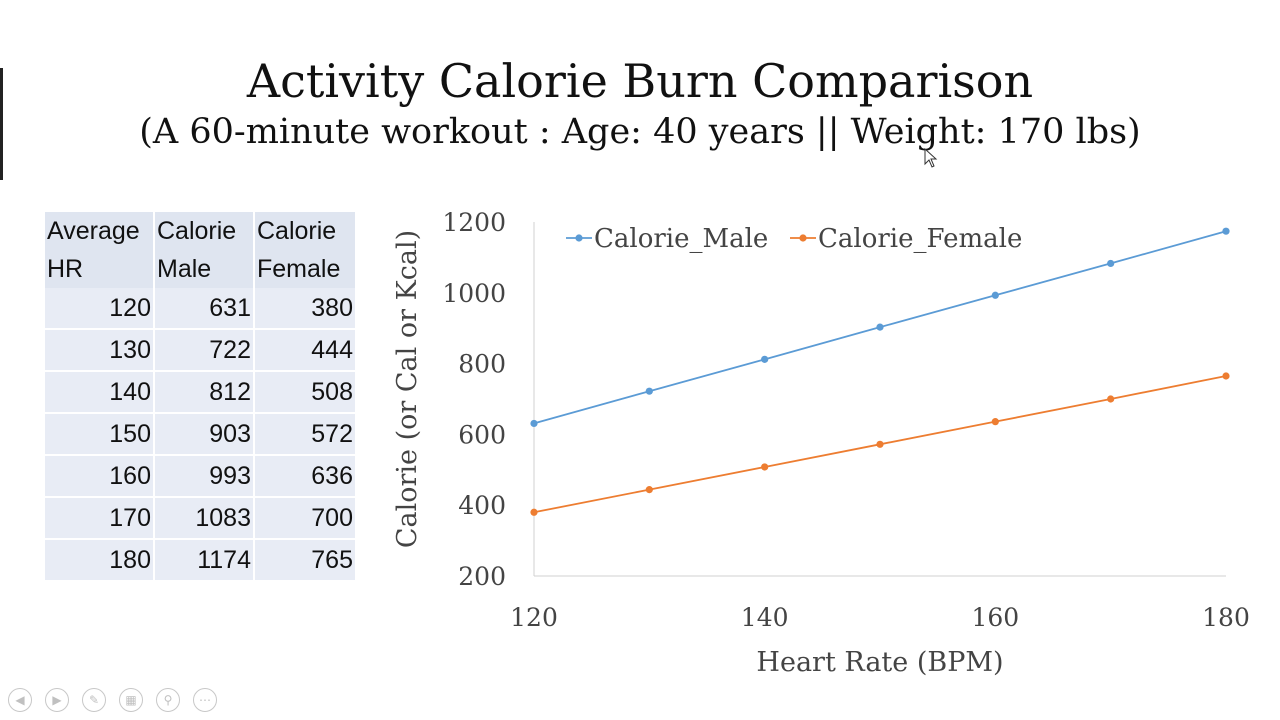 Image resolution: width=1280 pixels, height=720 pixels. I want to click on table-cell: 700, so click(305, 519).